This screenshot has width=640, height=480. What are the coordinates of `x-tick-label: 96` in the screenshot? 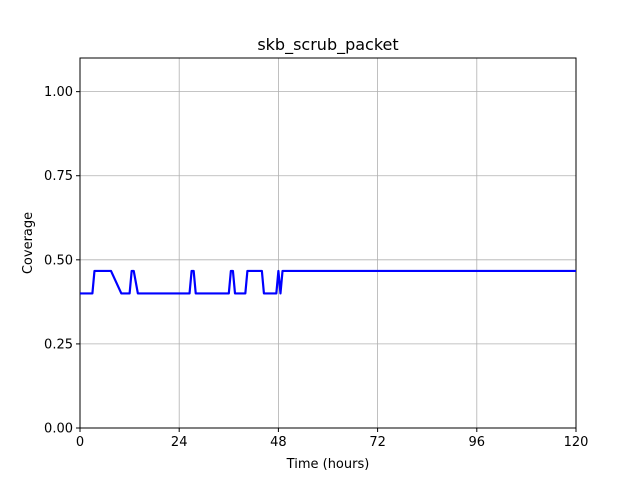 It's located at (477, 442).